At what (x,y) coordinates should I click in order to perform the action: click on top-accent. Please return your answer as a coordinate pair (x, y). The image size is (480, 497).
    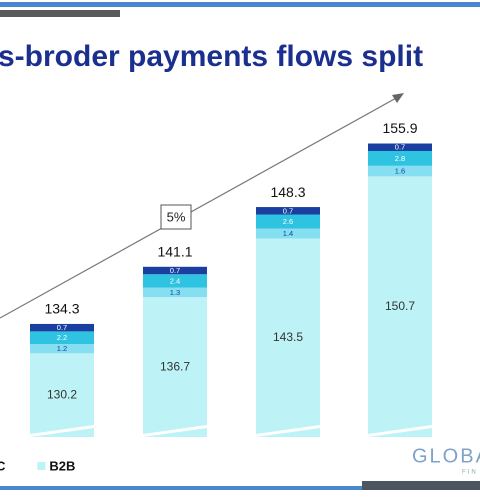
    Looking at the image, I should click on (60, 13).